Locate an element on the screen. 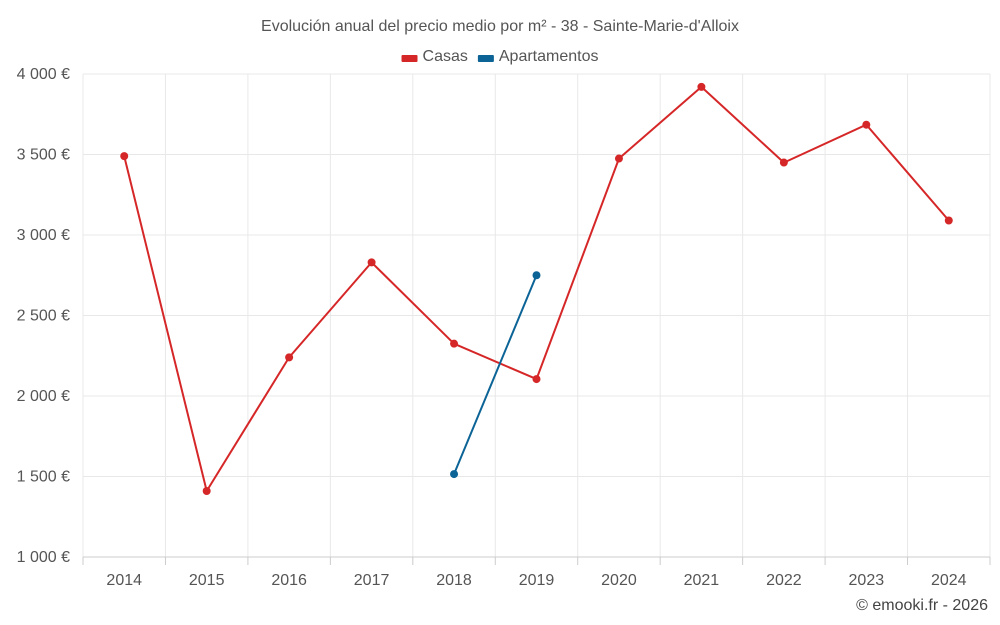 The height and width of the screenshot is (625, 1000). y-tick-label: 2 500 € is located at coordinates (43, 316).